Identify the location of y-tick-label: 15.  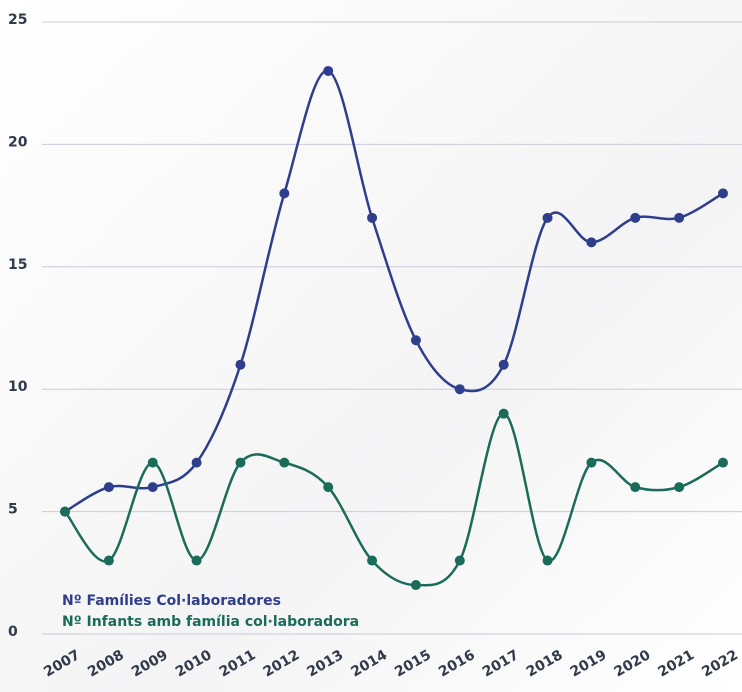
(17, 265).